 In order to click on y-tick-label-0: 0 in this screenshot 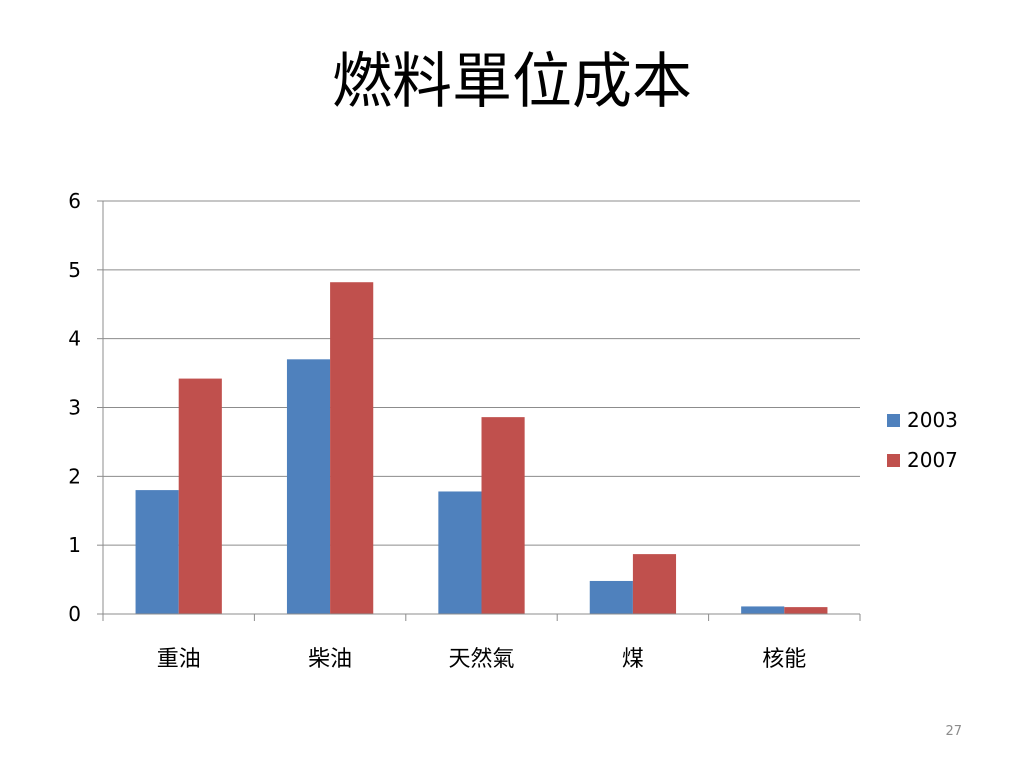, I will do `click(74, 614)`.